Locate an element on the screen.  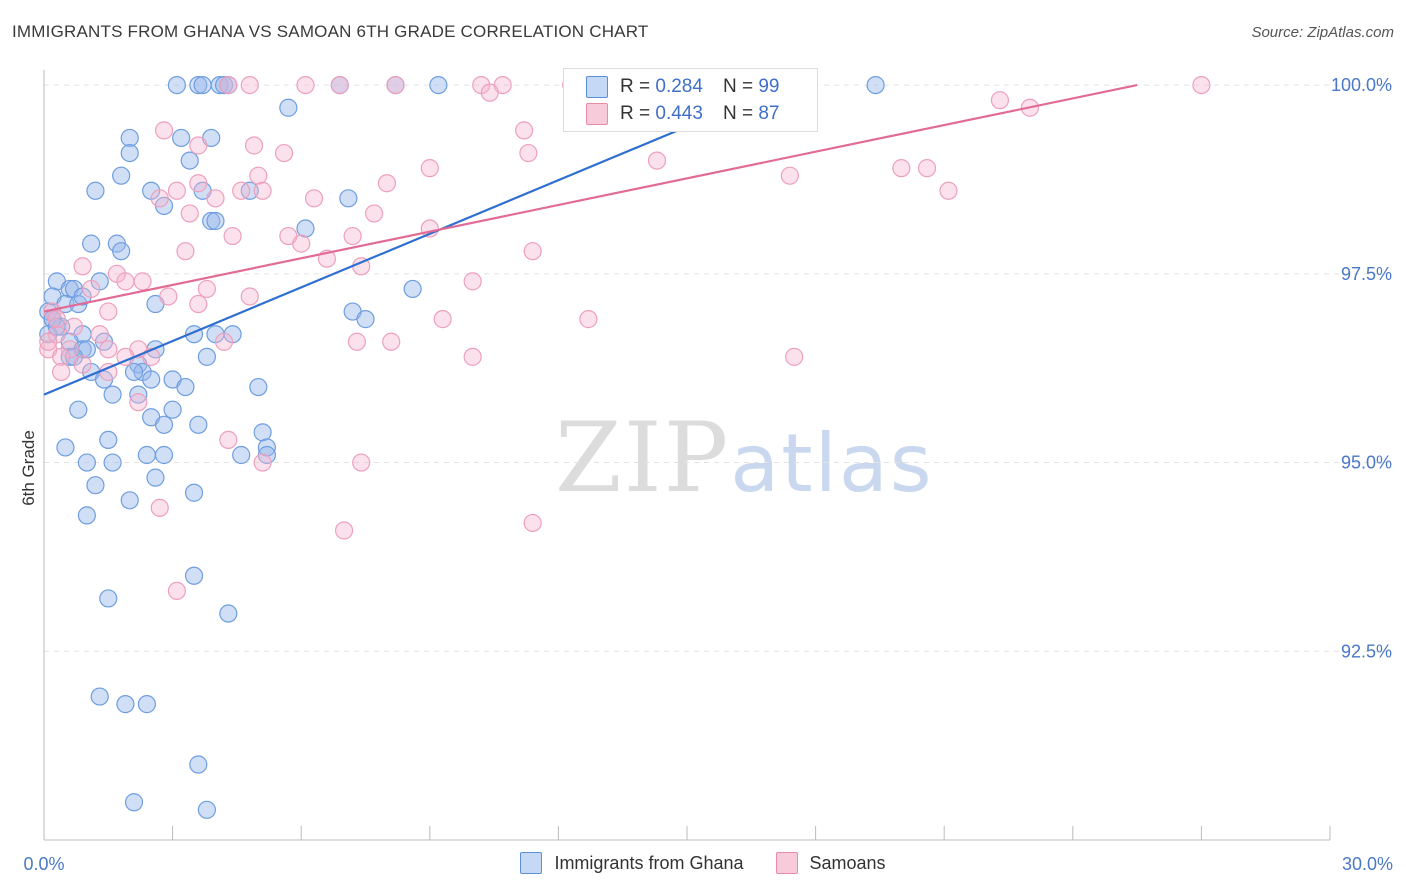
legend-swatch-ghana is located at coordinates (531, 863).